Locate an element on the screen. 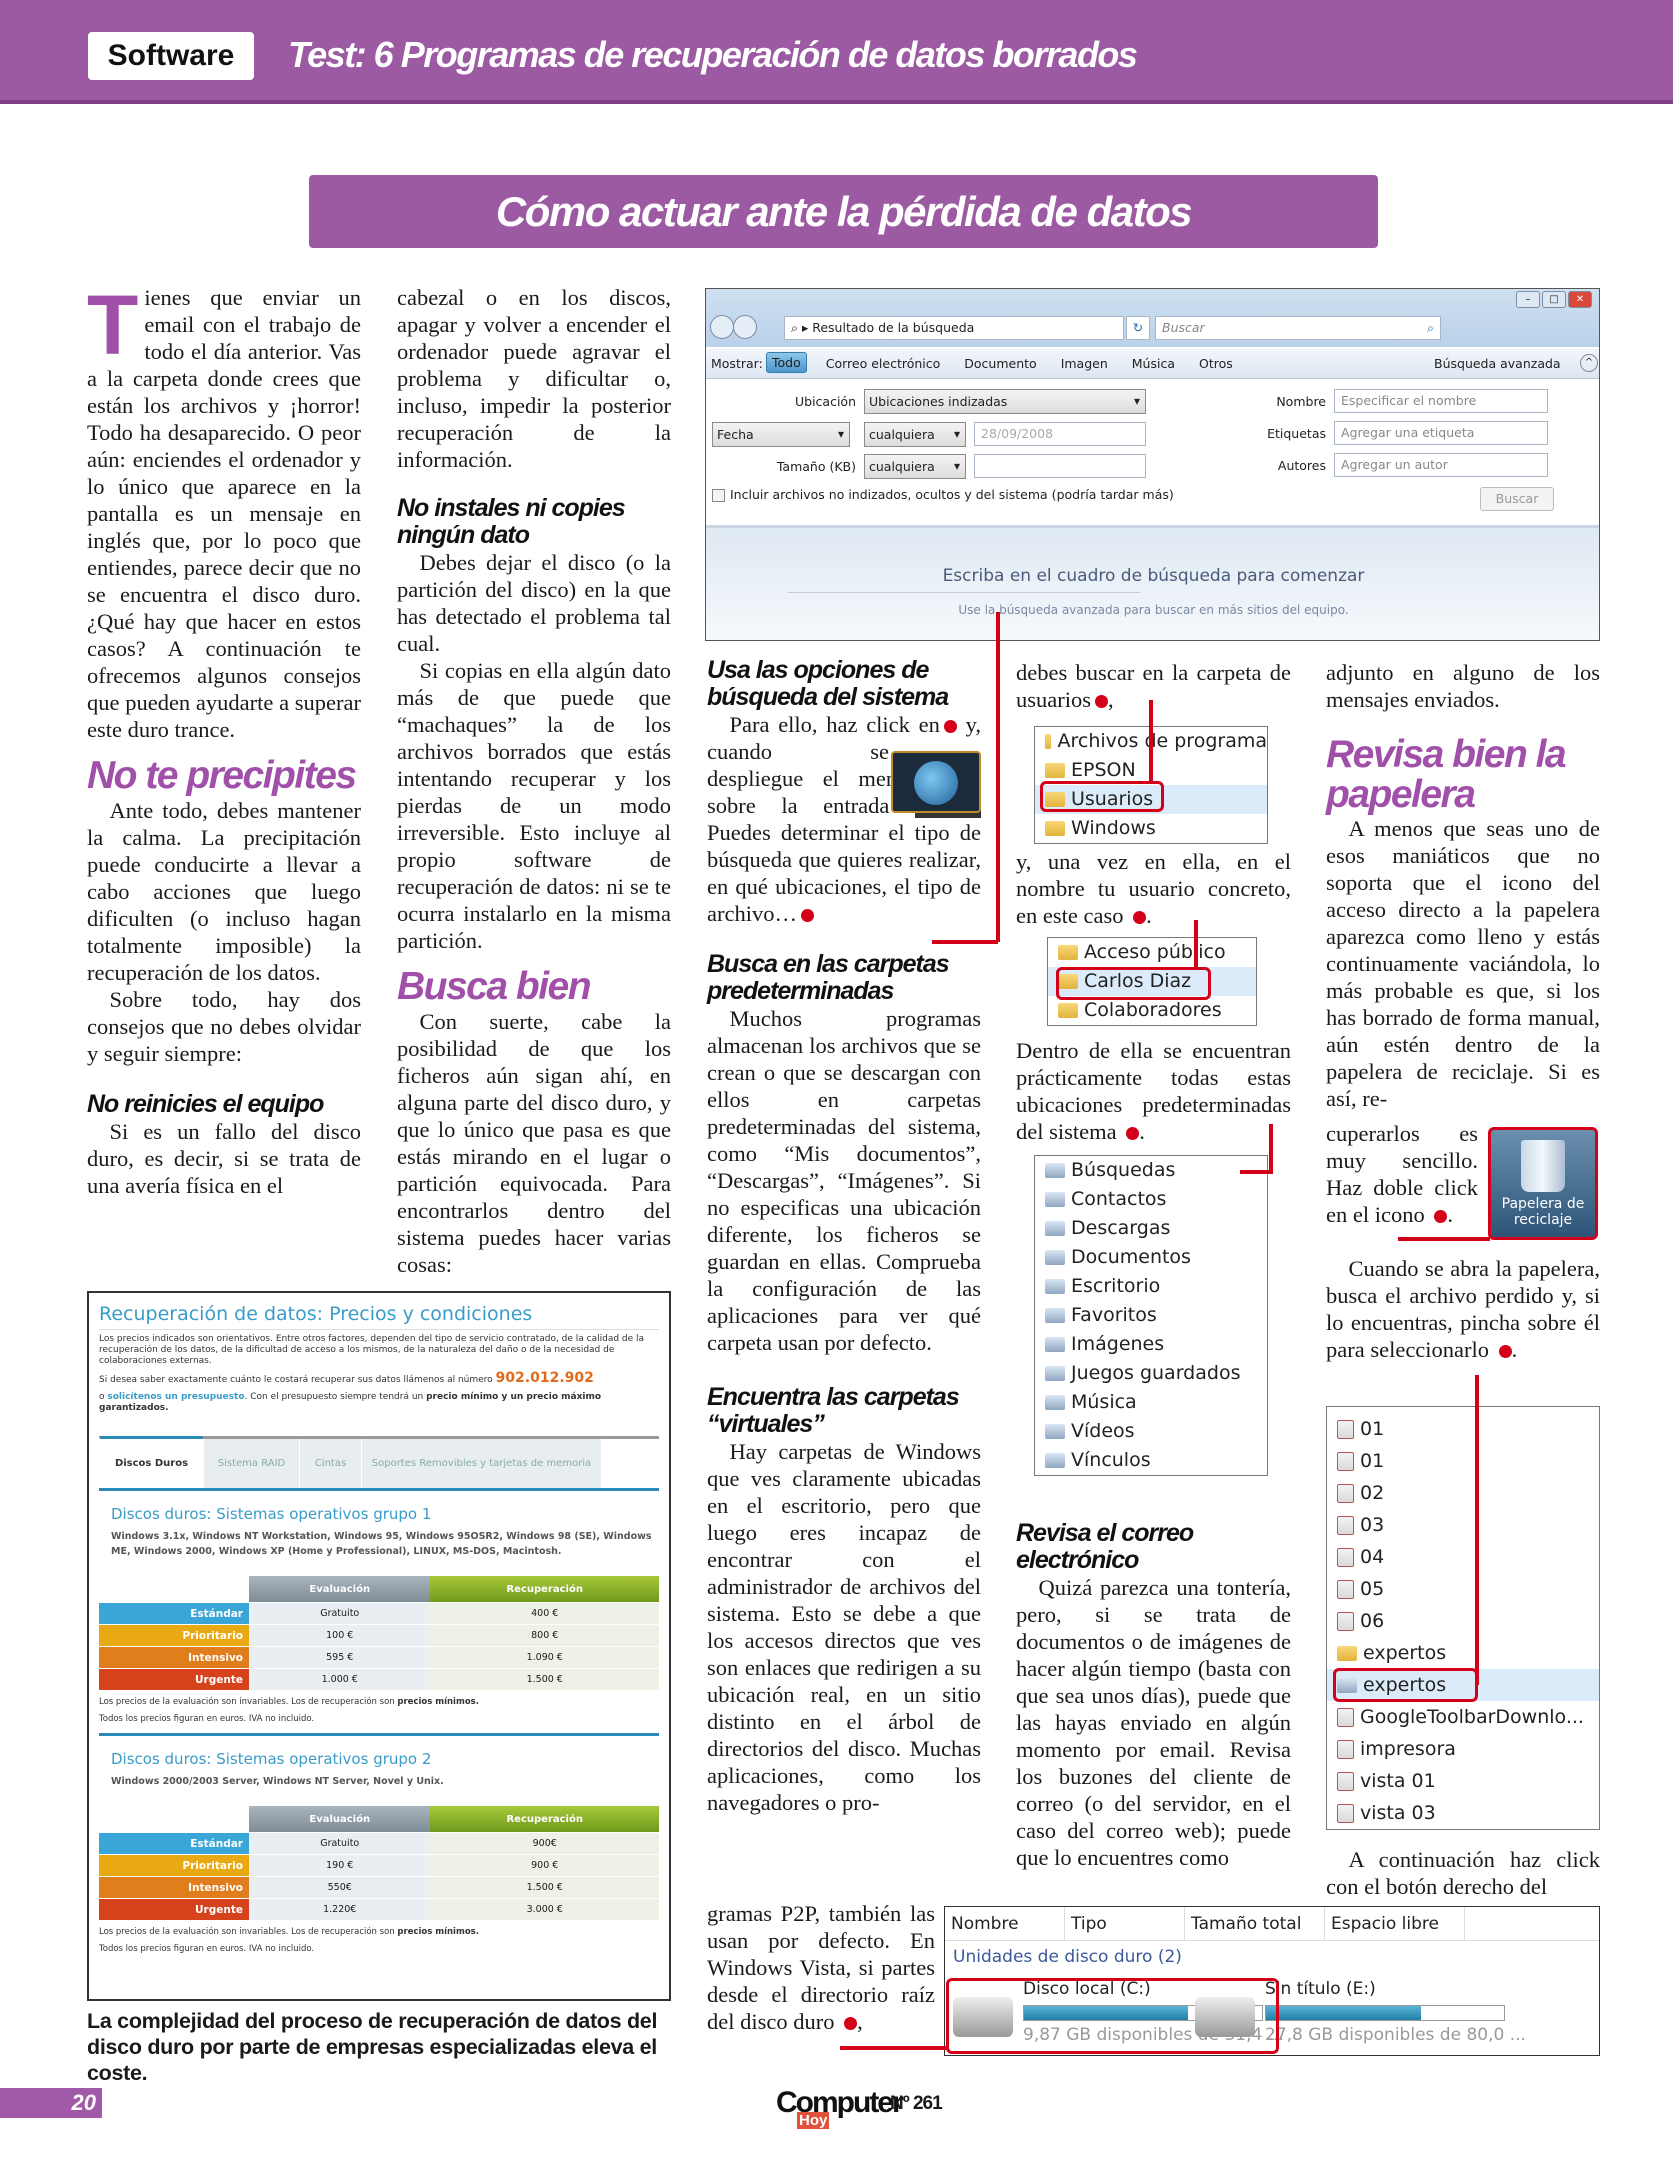  minimize-icon: – is located at coordinates (1528, 299).